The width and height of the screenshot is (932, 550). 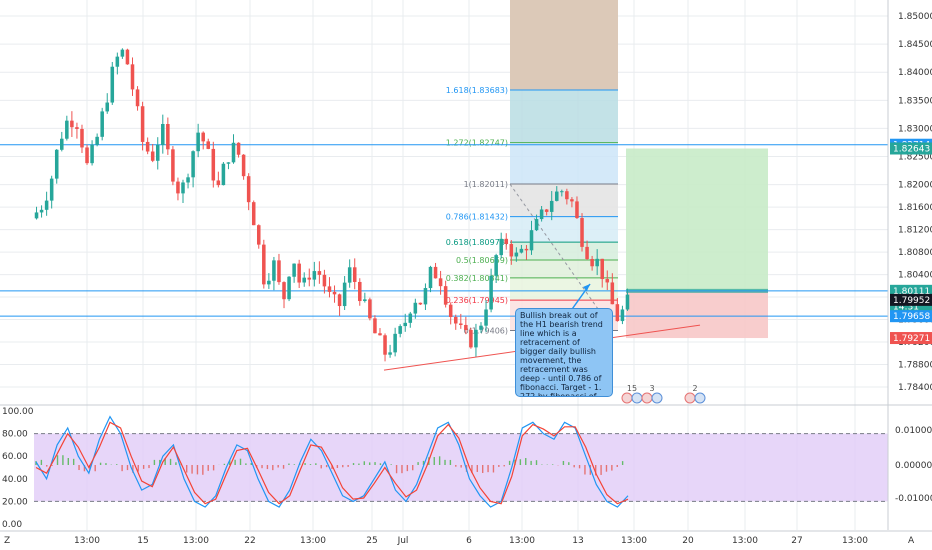 What do you see at coordinates (249, 541) in the screenshot?
I see `x-tick-label: 22` at bounding box center [249, 541].